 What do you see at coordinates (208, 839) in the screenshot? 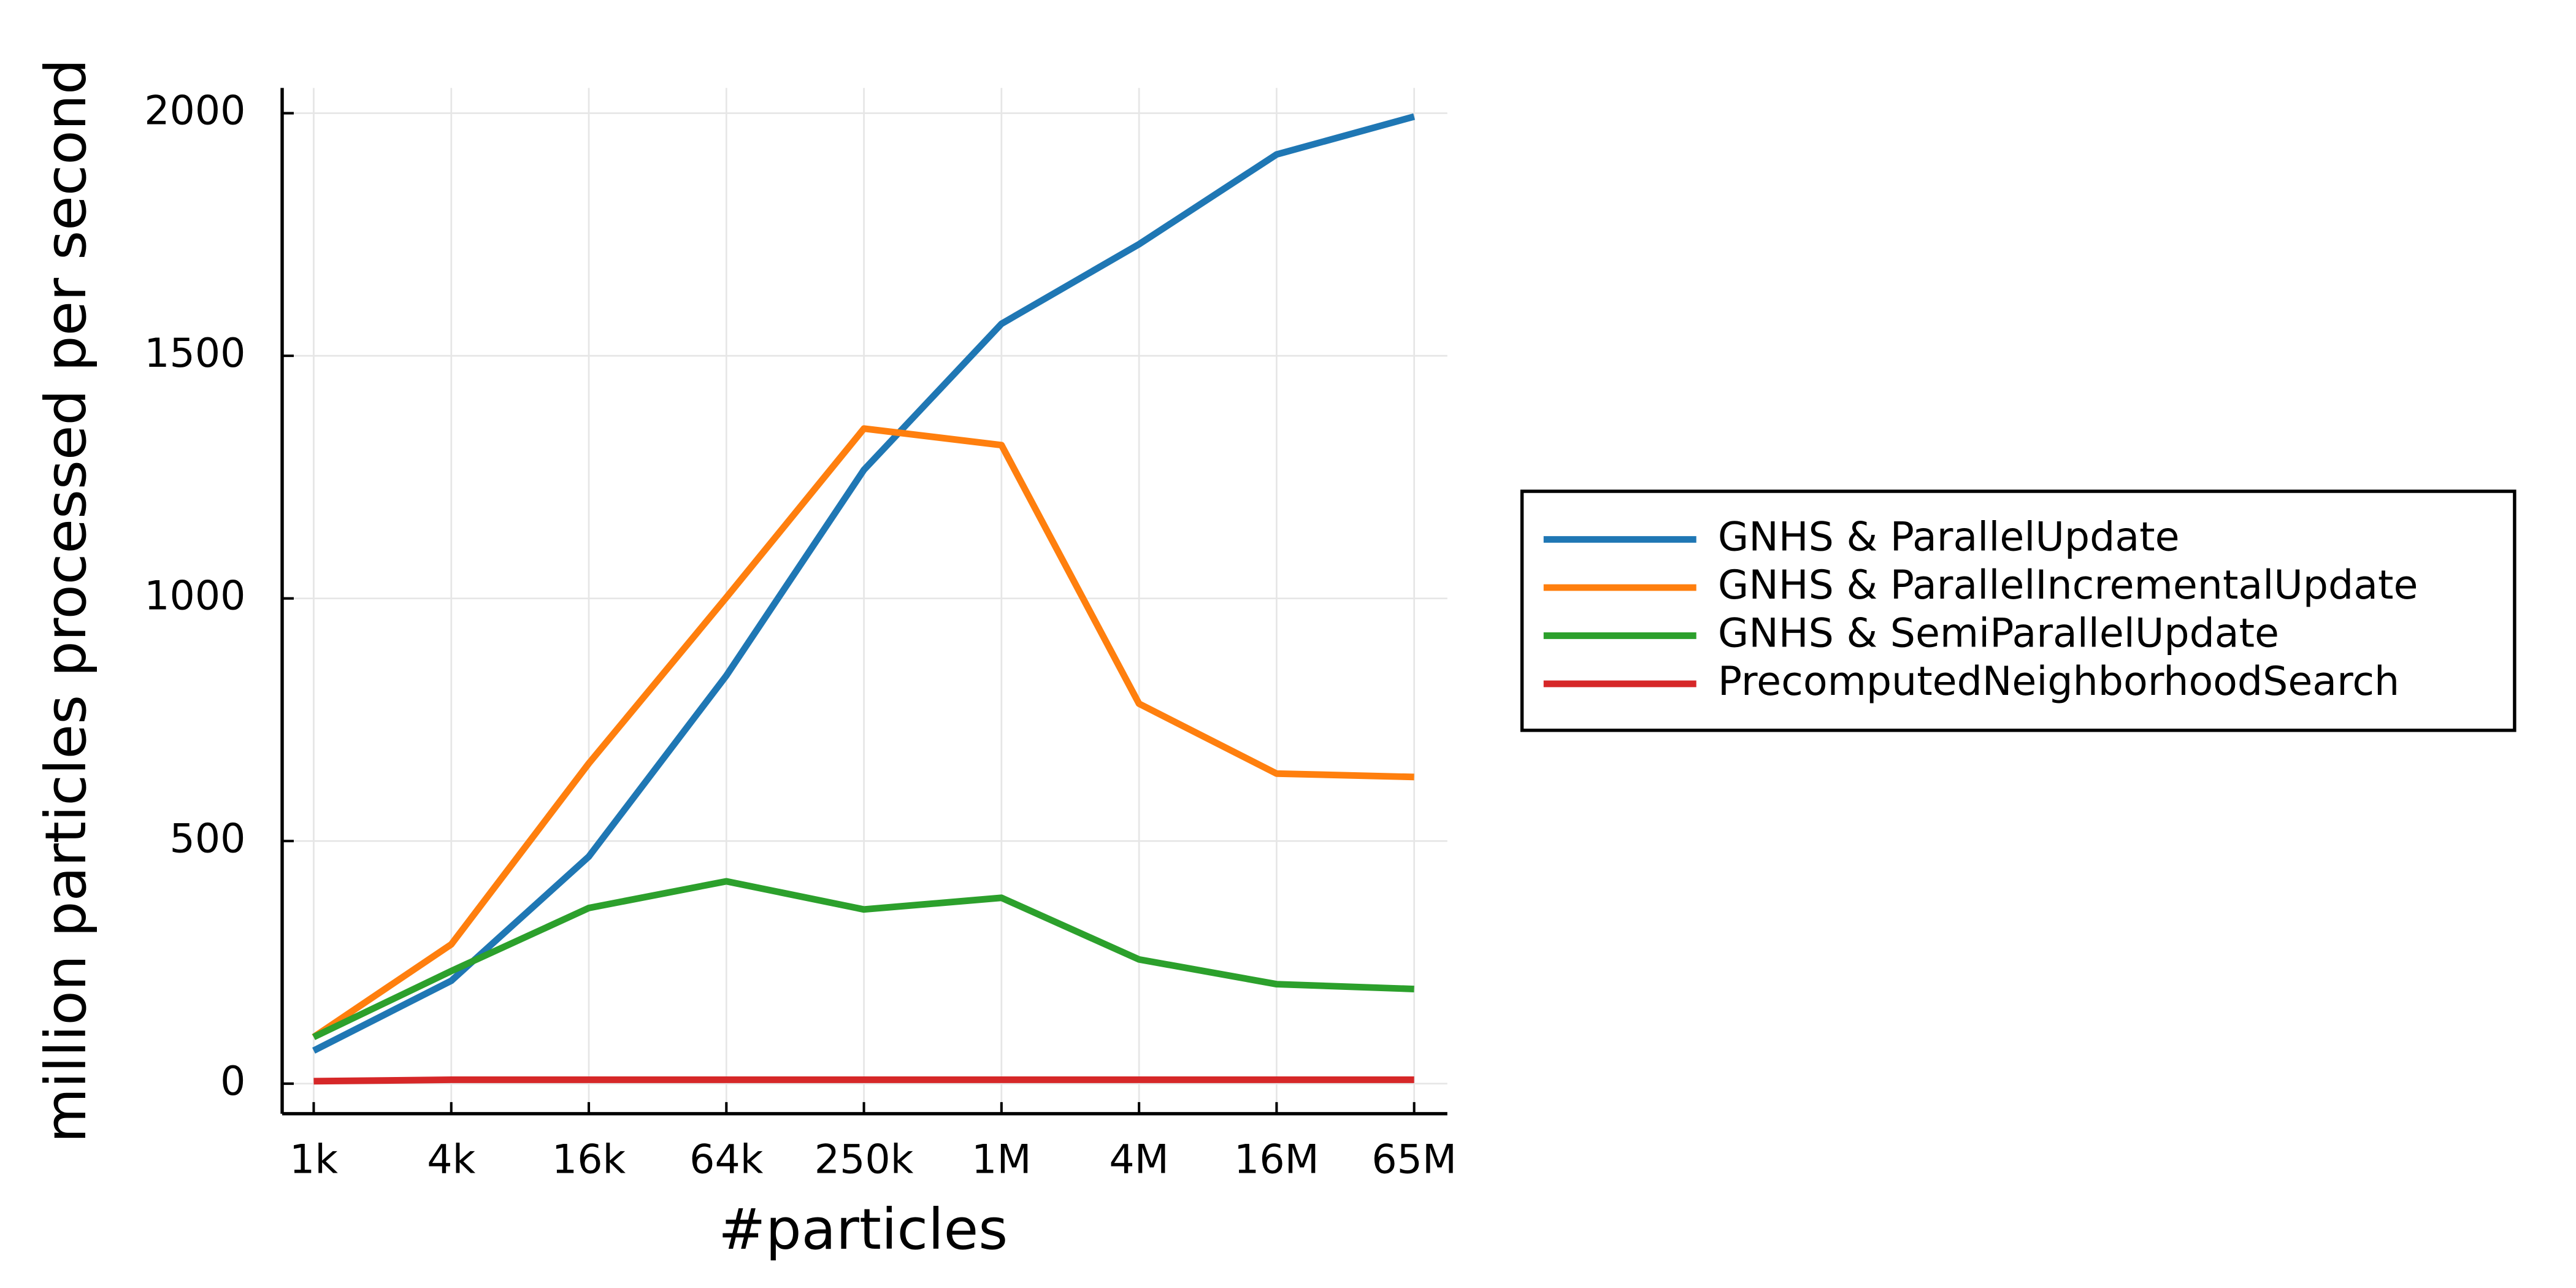
I see `y-tick-label: 500` at bounding box center [208, 839].